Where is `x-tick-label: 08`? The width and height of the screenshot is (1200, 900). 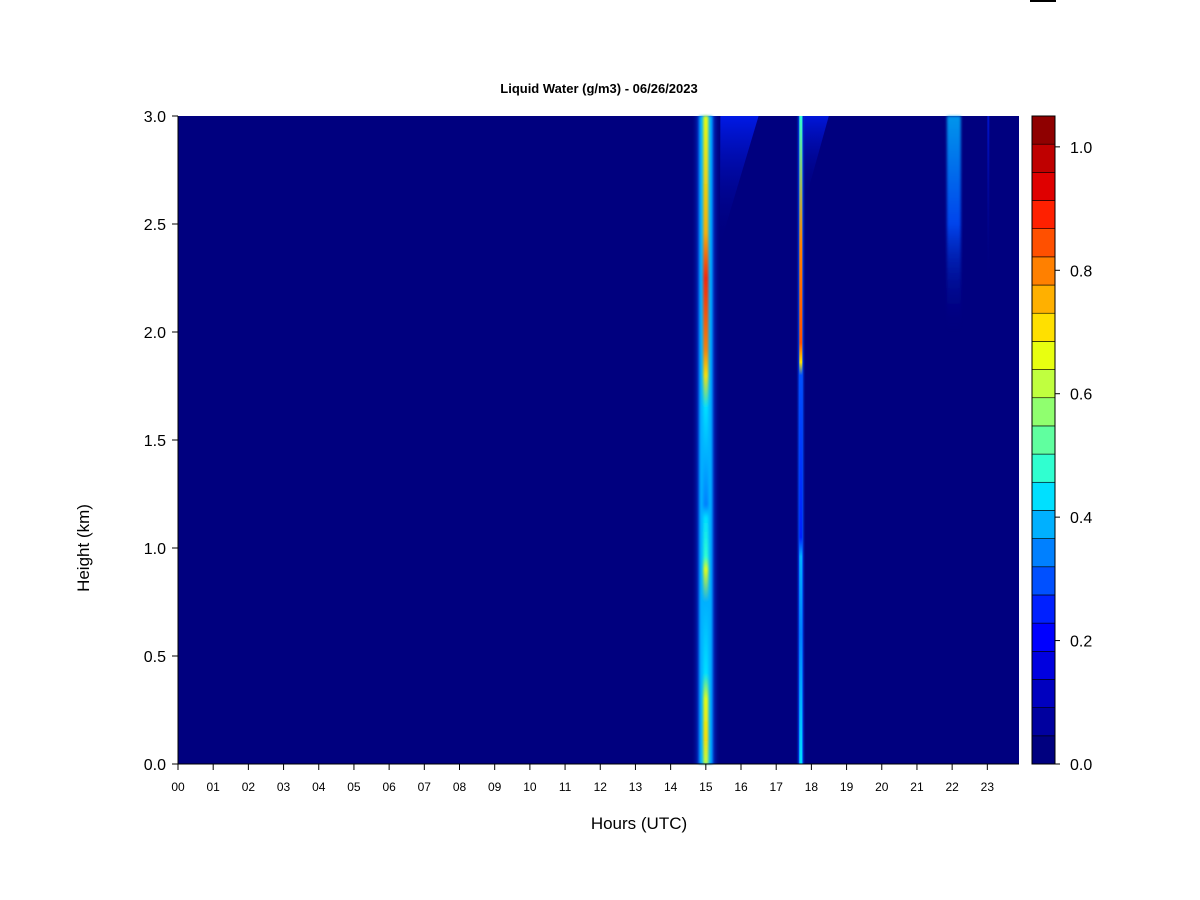 x-tick-label: 08 is located at coordinates (460, 787).